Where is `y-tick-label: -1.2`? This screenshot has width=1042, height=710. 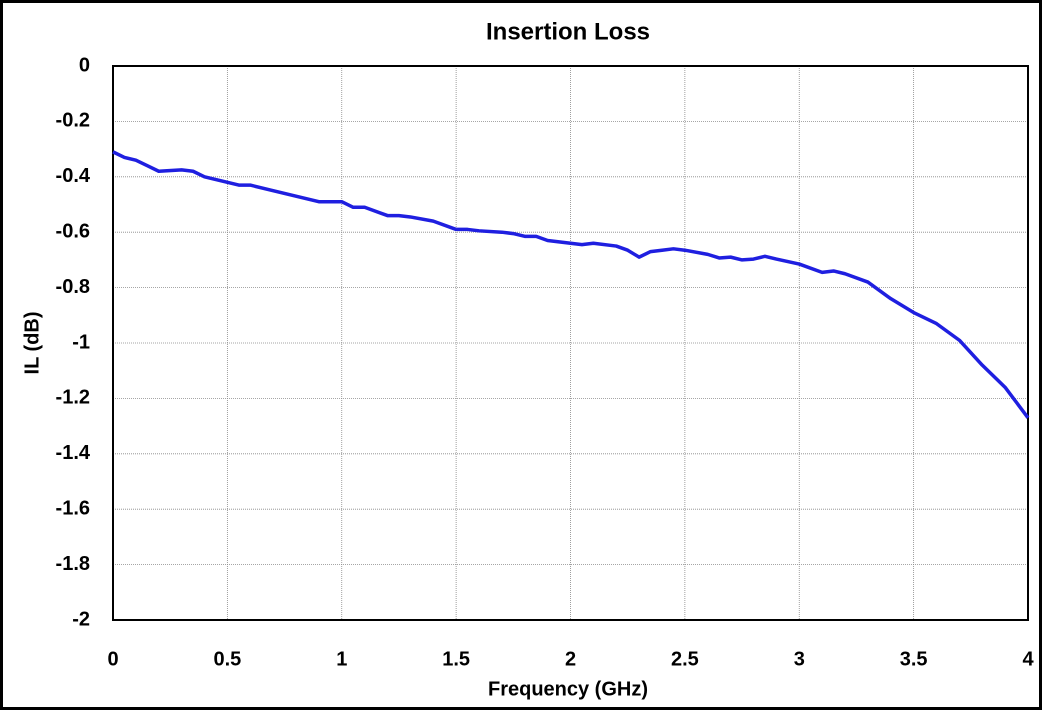
y-tick-label: -1.2 is located at coordinates (73, 398).